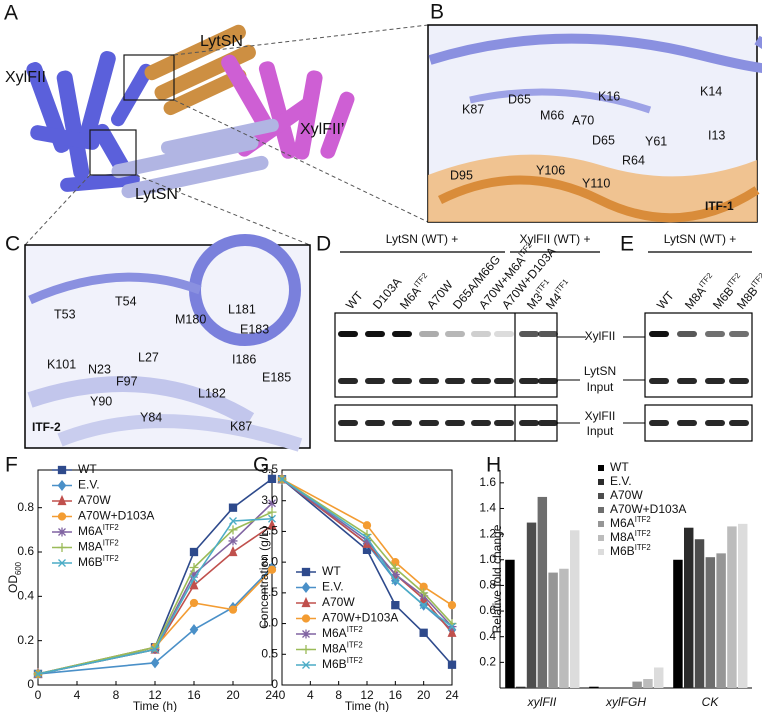 Image resolution: width=762 pixels, height=712 pixels. Describe the element at coordinates (30, 684) in the screenshot. I see `y-tick-label: 0` at that location.